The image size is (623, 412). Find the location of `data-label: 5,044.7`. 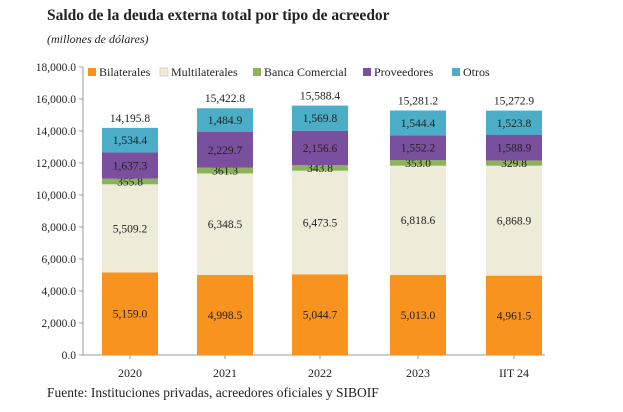

data-label: 5,044.7 is located at coordinates (320, 316).